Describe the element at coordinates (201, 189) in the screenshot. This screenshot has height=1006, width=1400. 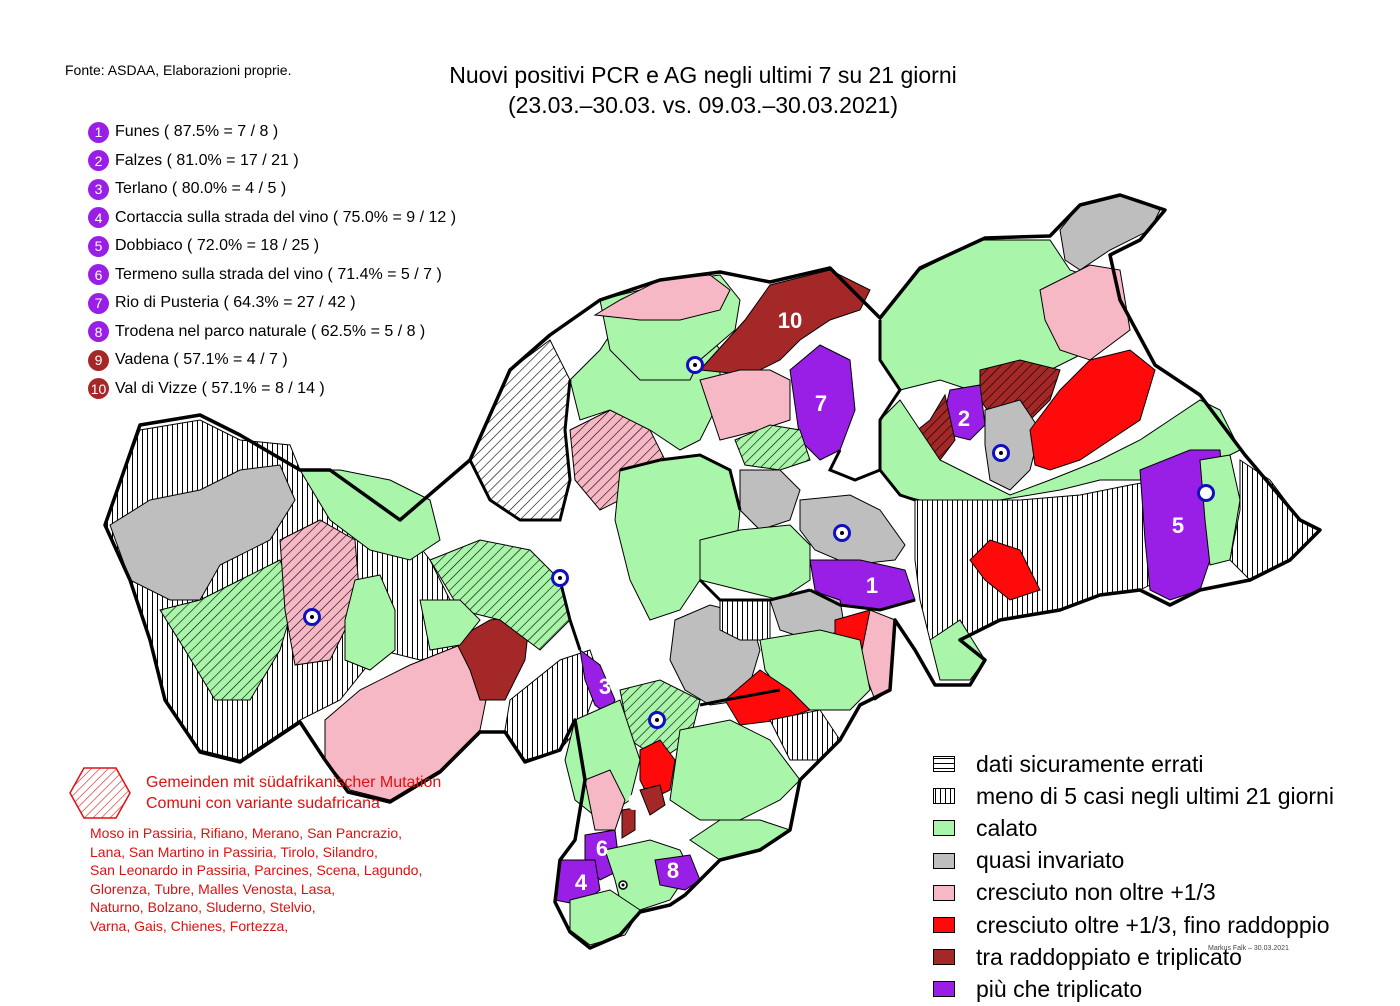
I see `rank-text: Terlano ( 80.0% = 4 / 5 )` at that location.